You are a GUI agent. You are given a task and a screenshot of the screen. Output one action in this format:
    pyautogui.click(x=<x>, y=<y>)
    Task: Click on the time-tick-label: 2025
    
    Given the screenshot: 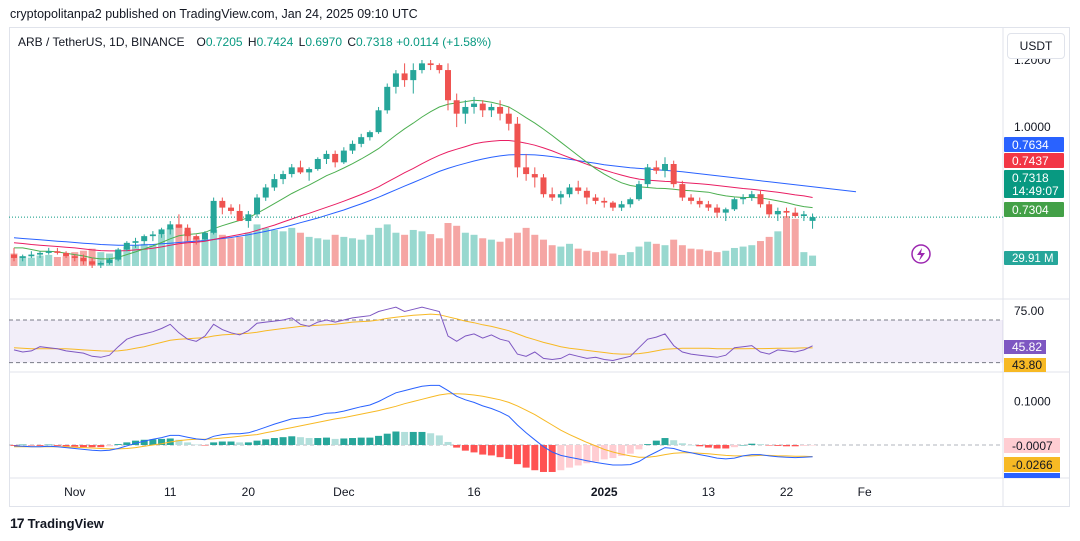 What is the action you would take?
    pyautogui.click(x=604, y=492)
    